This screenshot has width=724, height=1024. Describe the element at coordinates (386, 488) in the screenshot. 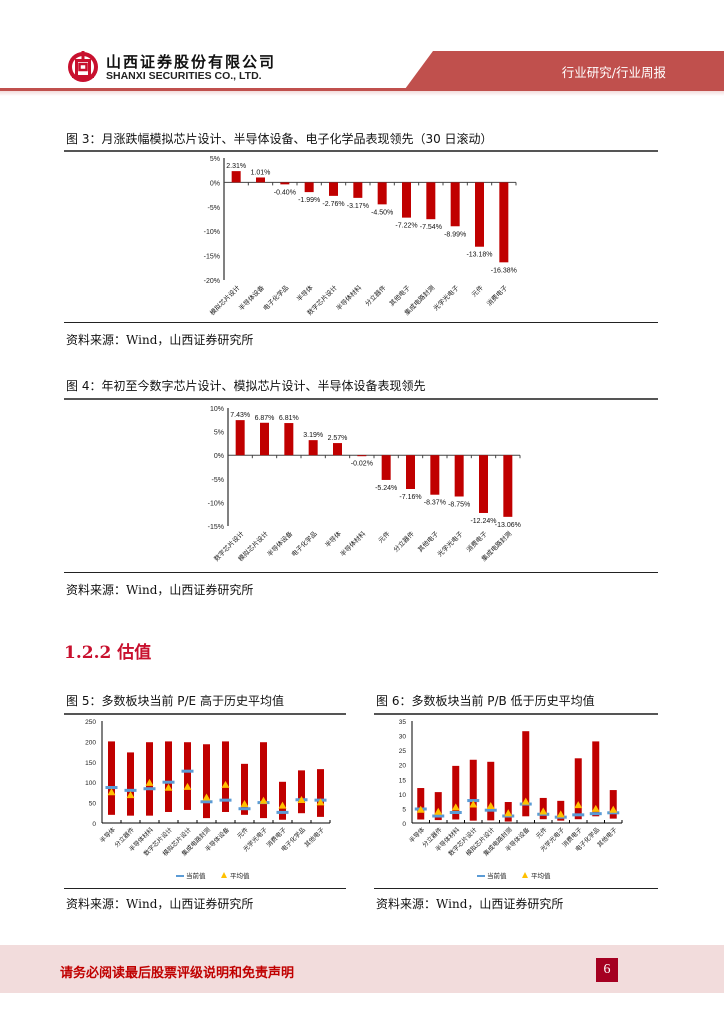

I see `data-label: -5.24%` at that location.